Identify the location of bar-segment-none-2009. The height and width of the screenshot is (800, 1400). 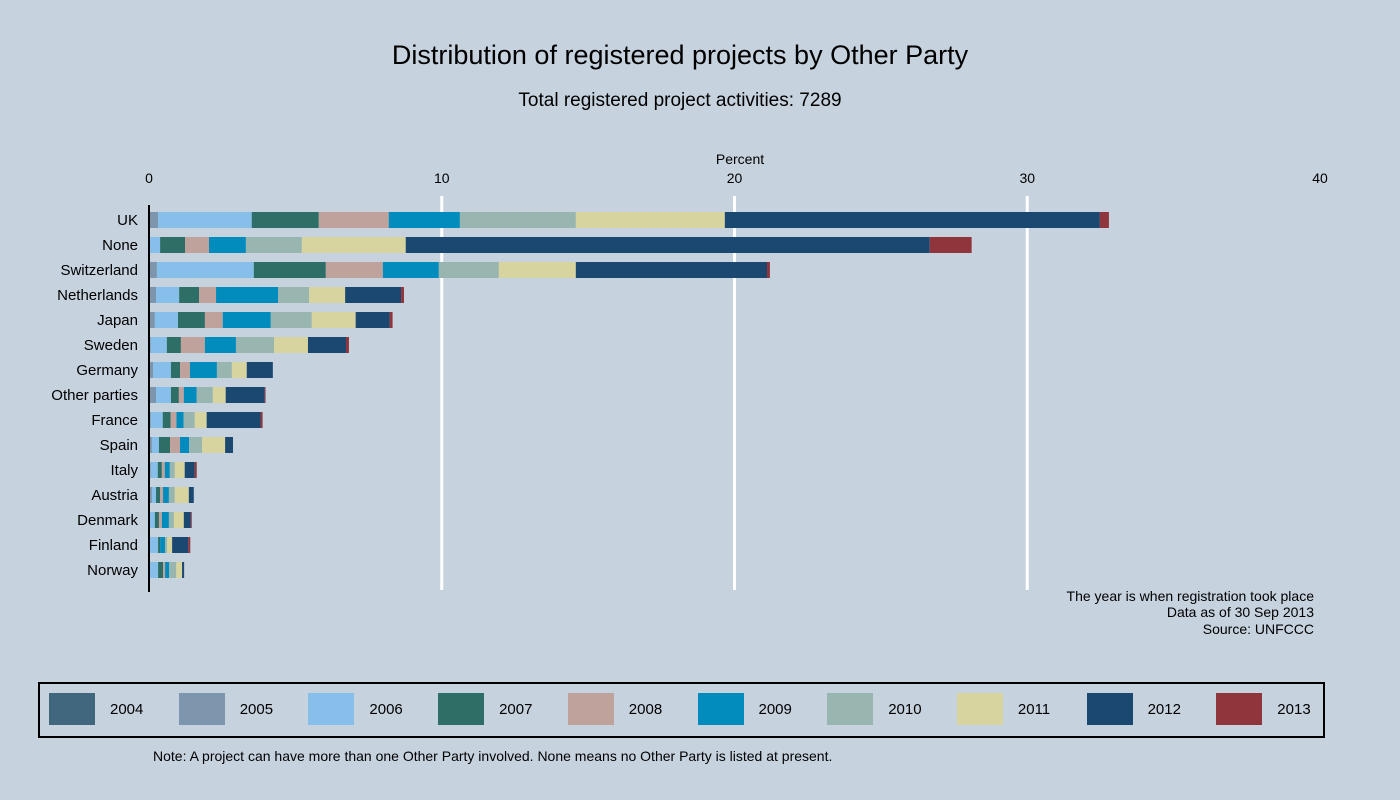
(227, 245).